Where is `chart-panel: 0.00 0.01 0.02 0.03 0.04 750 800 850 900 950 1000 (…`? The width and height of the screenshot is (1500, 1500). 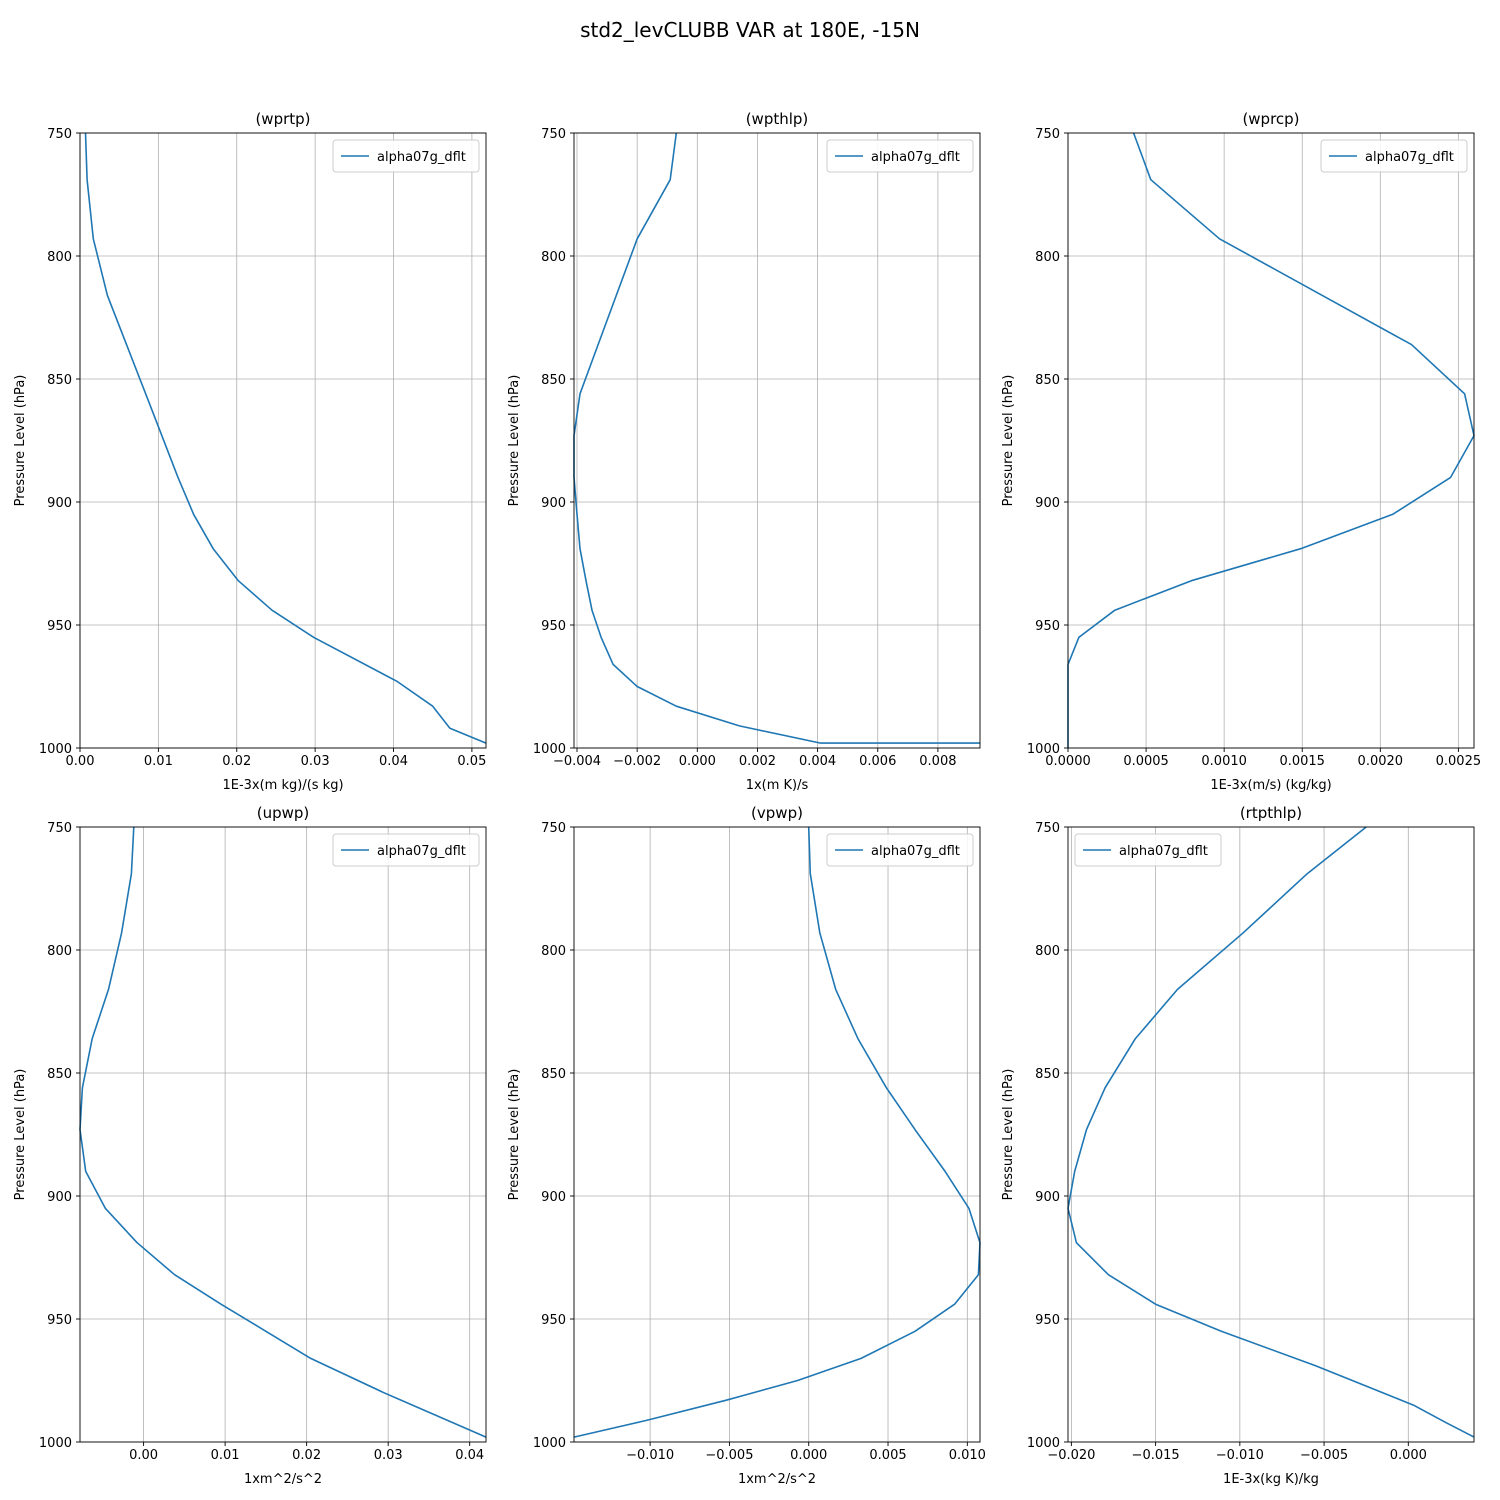
chart-panel: 0.00 0.01 0.02 0.03 0.04 750 800 850 900 950 1000 (… is located at coordinates (250, 1145).